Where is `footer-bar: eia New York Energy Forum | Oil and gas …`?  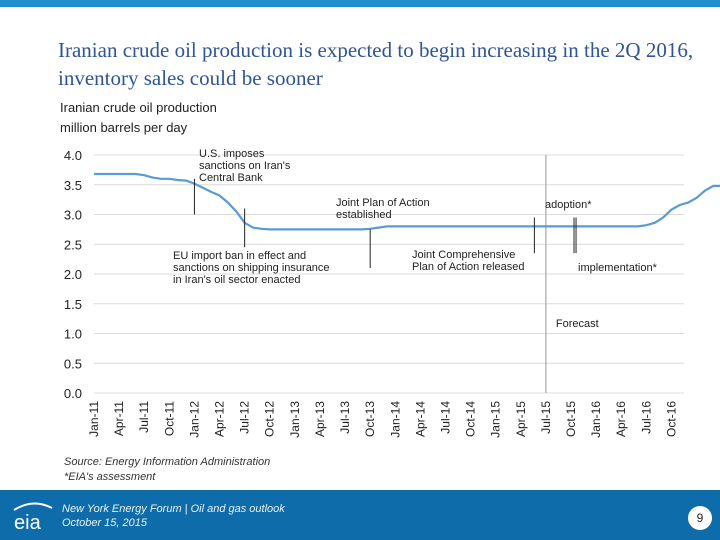
footer-bar: eia New York Energy Forum | Oil and gas … is located at coordinates (360, 515).